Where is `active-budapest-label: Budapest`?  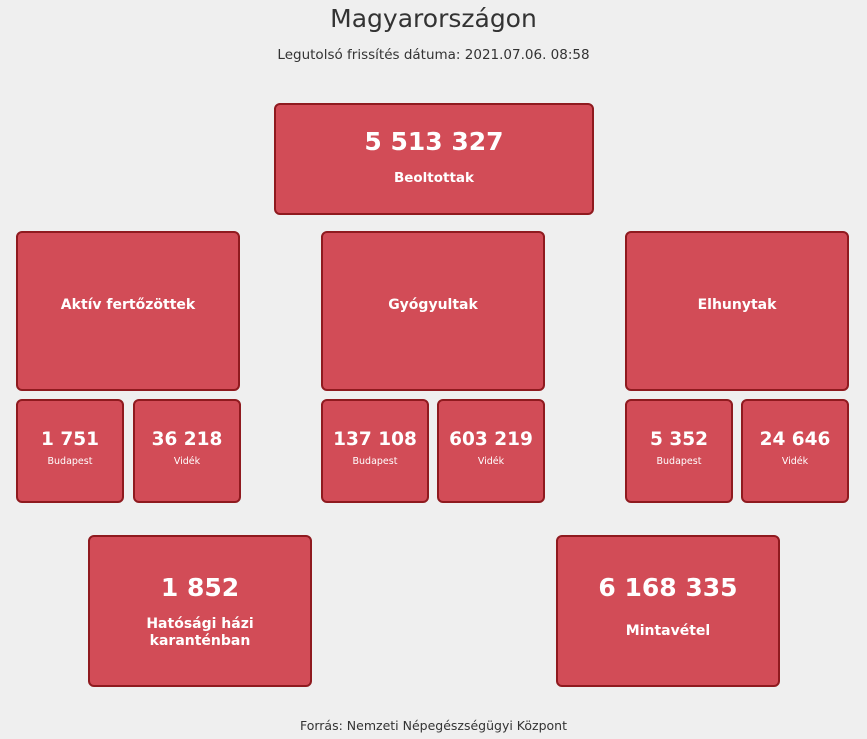
active-budapest-label: Budapest is located at coordinates (70, 461).